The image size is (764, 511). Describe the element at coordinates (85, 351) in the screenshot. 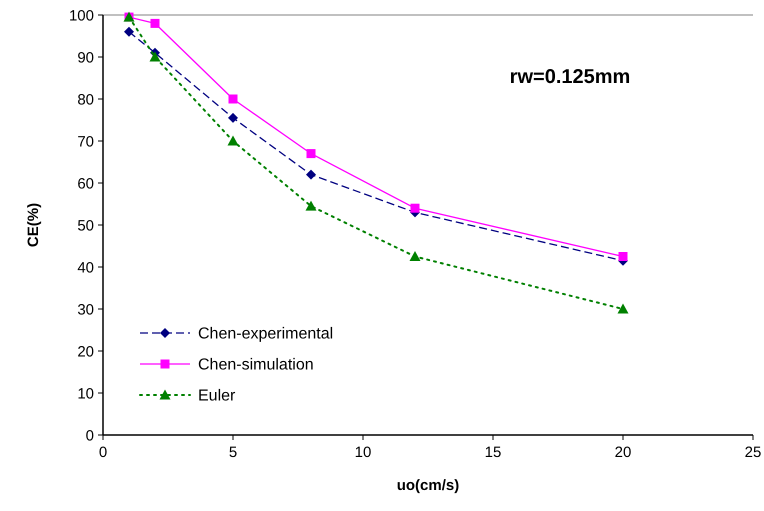

I see `y-tick-label: 20` at that location.